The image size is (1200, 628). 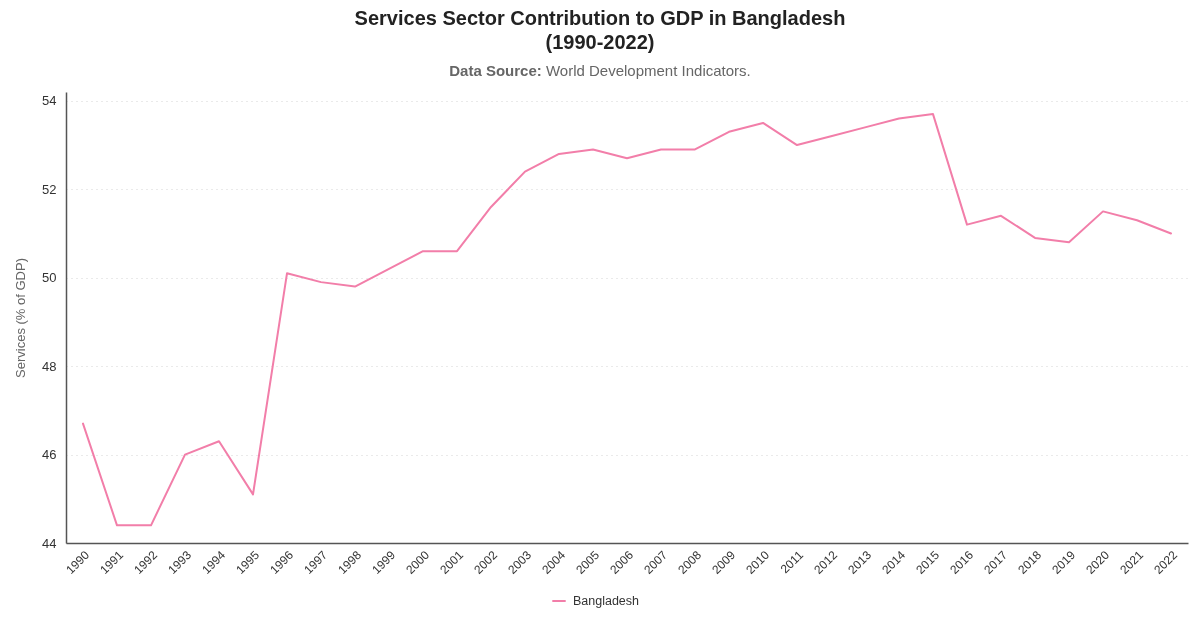 I want to click on legend-label: Bangladesh, so click(x=606, y=601).